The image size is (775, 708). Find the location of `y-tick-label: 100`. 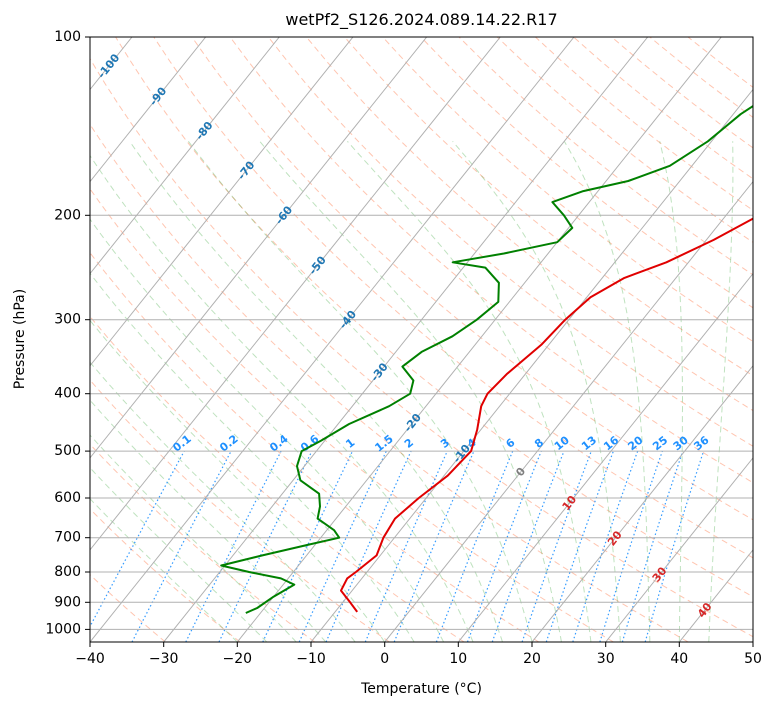

y-tick-label: 100 is located at coordinates (67, 37).